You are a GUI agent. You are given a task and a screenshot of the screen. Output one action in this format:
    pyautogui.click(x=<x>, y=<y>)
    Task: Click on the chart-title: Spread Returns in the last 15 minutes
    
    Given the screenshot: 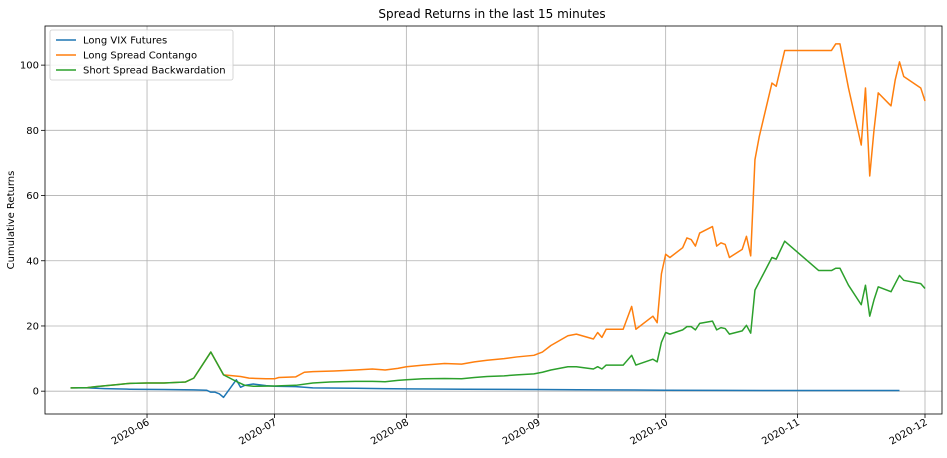 What is the action you would take?
    pyautogui.click(x=491, y=14)
    